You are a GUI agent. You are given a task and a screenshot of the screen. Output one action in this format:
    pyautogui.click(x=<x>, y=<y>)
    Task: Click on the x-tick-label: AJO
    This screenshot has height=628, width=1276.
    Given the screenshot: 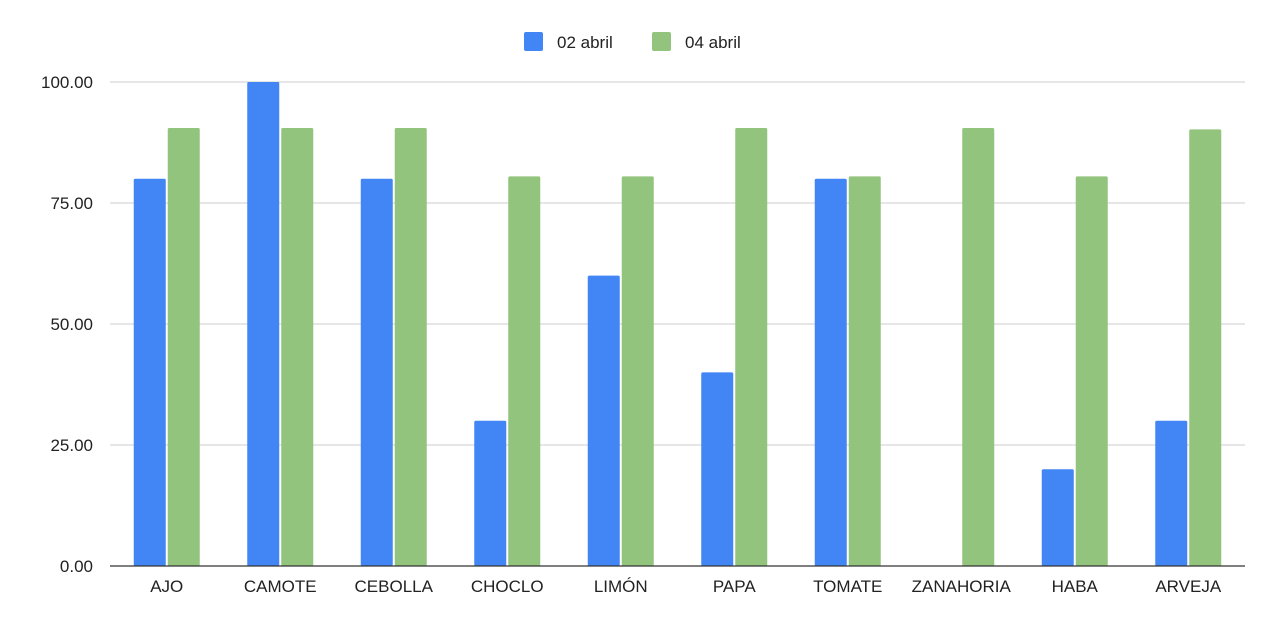 What is the action you would take?
    pyautogui.click(x=166, y=586)
    